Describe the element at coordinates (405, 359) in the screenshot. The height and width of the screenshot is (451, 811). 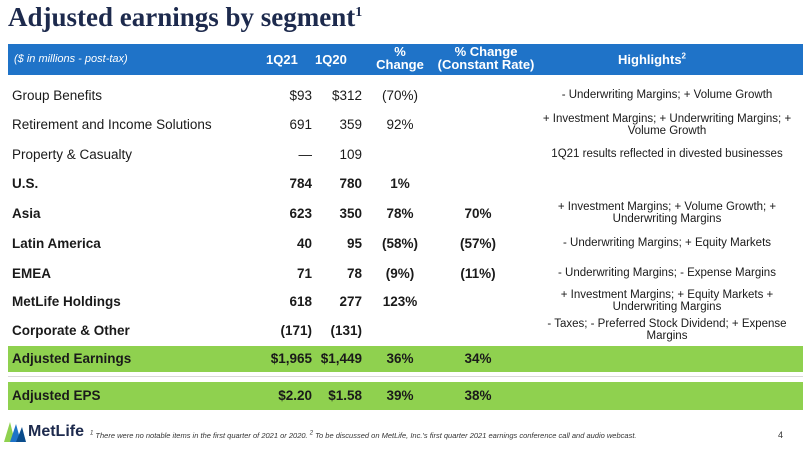
I see `total-row-adjusted-earnings: Adjusted Earnings $1,965 $1,449 36% 34%` at that location.